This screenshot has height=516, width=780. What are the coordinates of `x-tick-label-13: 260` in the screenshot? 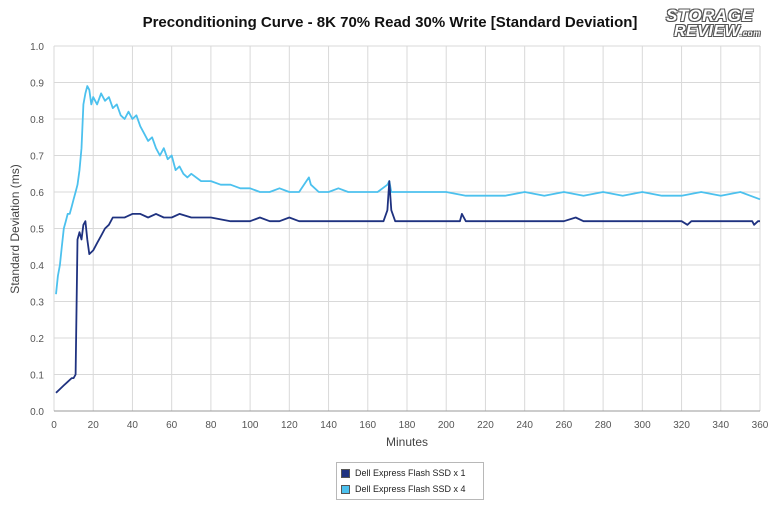 It's located at (564, 425).